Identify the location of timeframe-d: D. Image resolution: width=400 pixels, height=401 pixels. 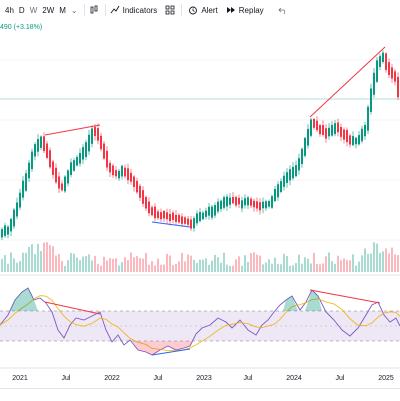
(21, 10).